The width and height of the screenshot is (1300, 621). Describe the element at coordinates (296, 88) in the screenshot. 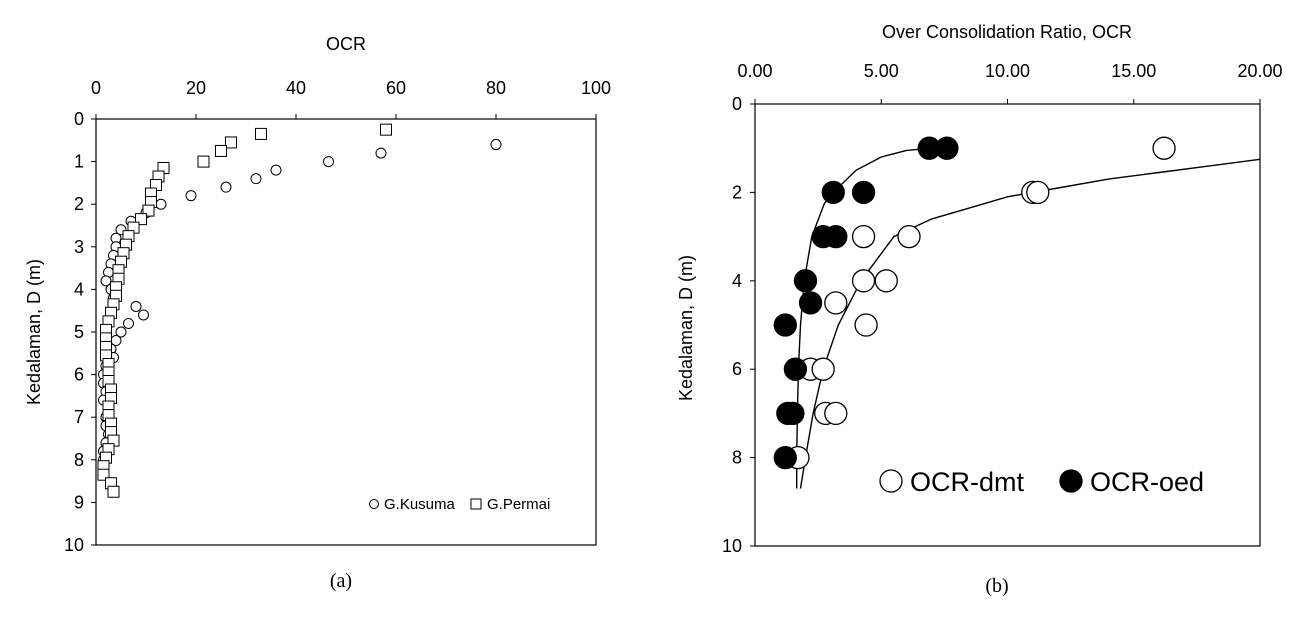

I see `chart-a-x-tick-label: 40` at that location.